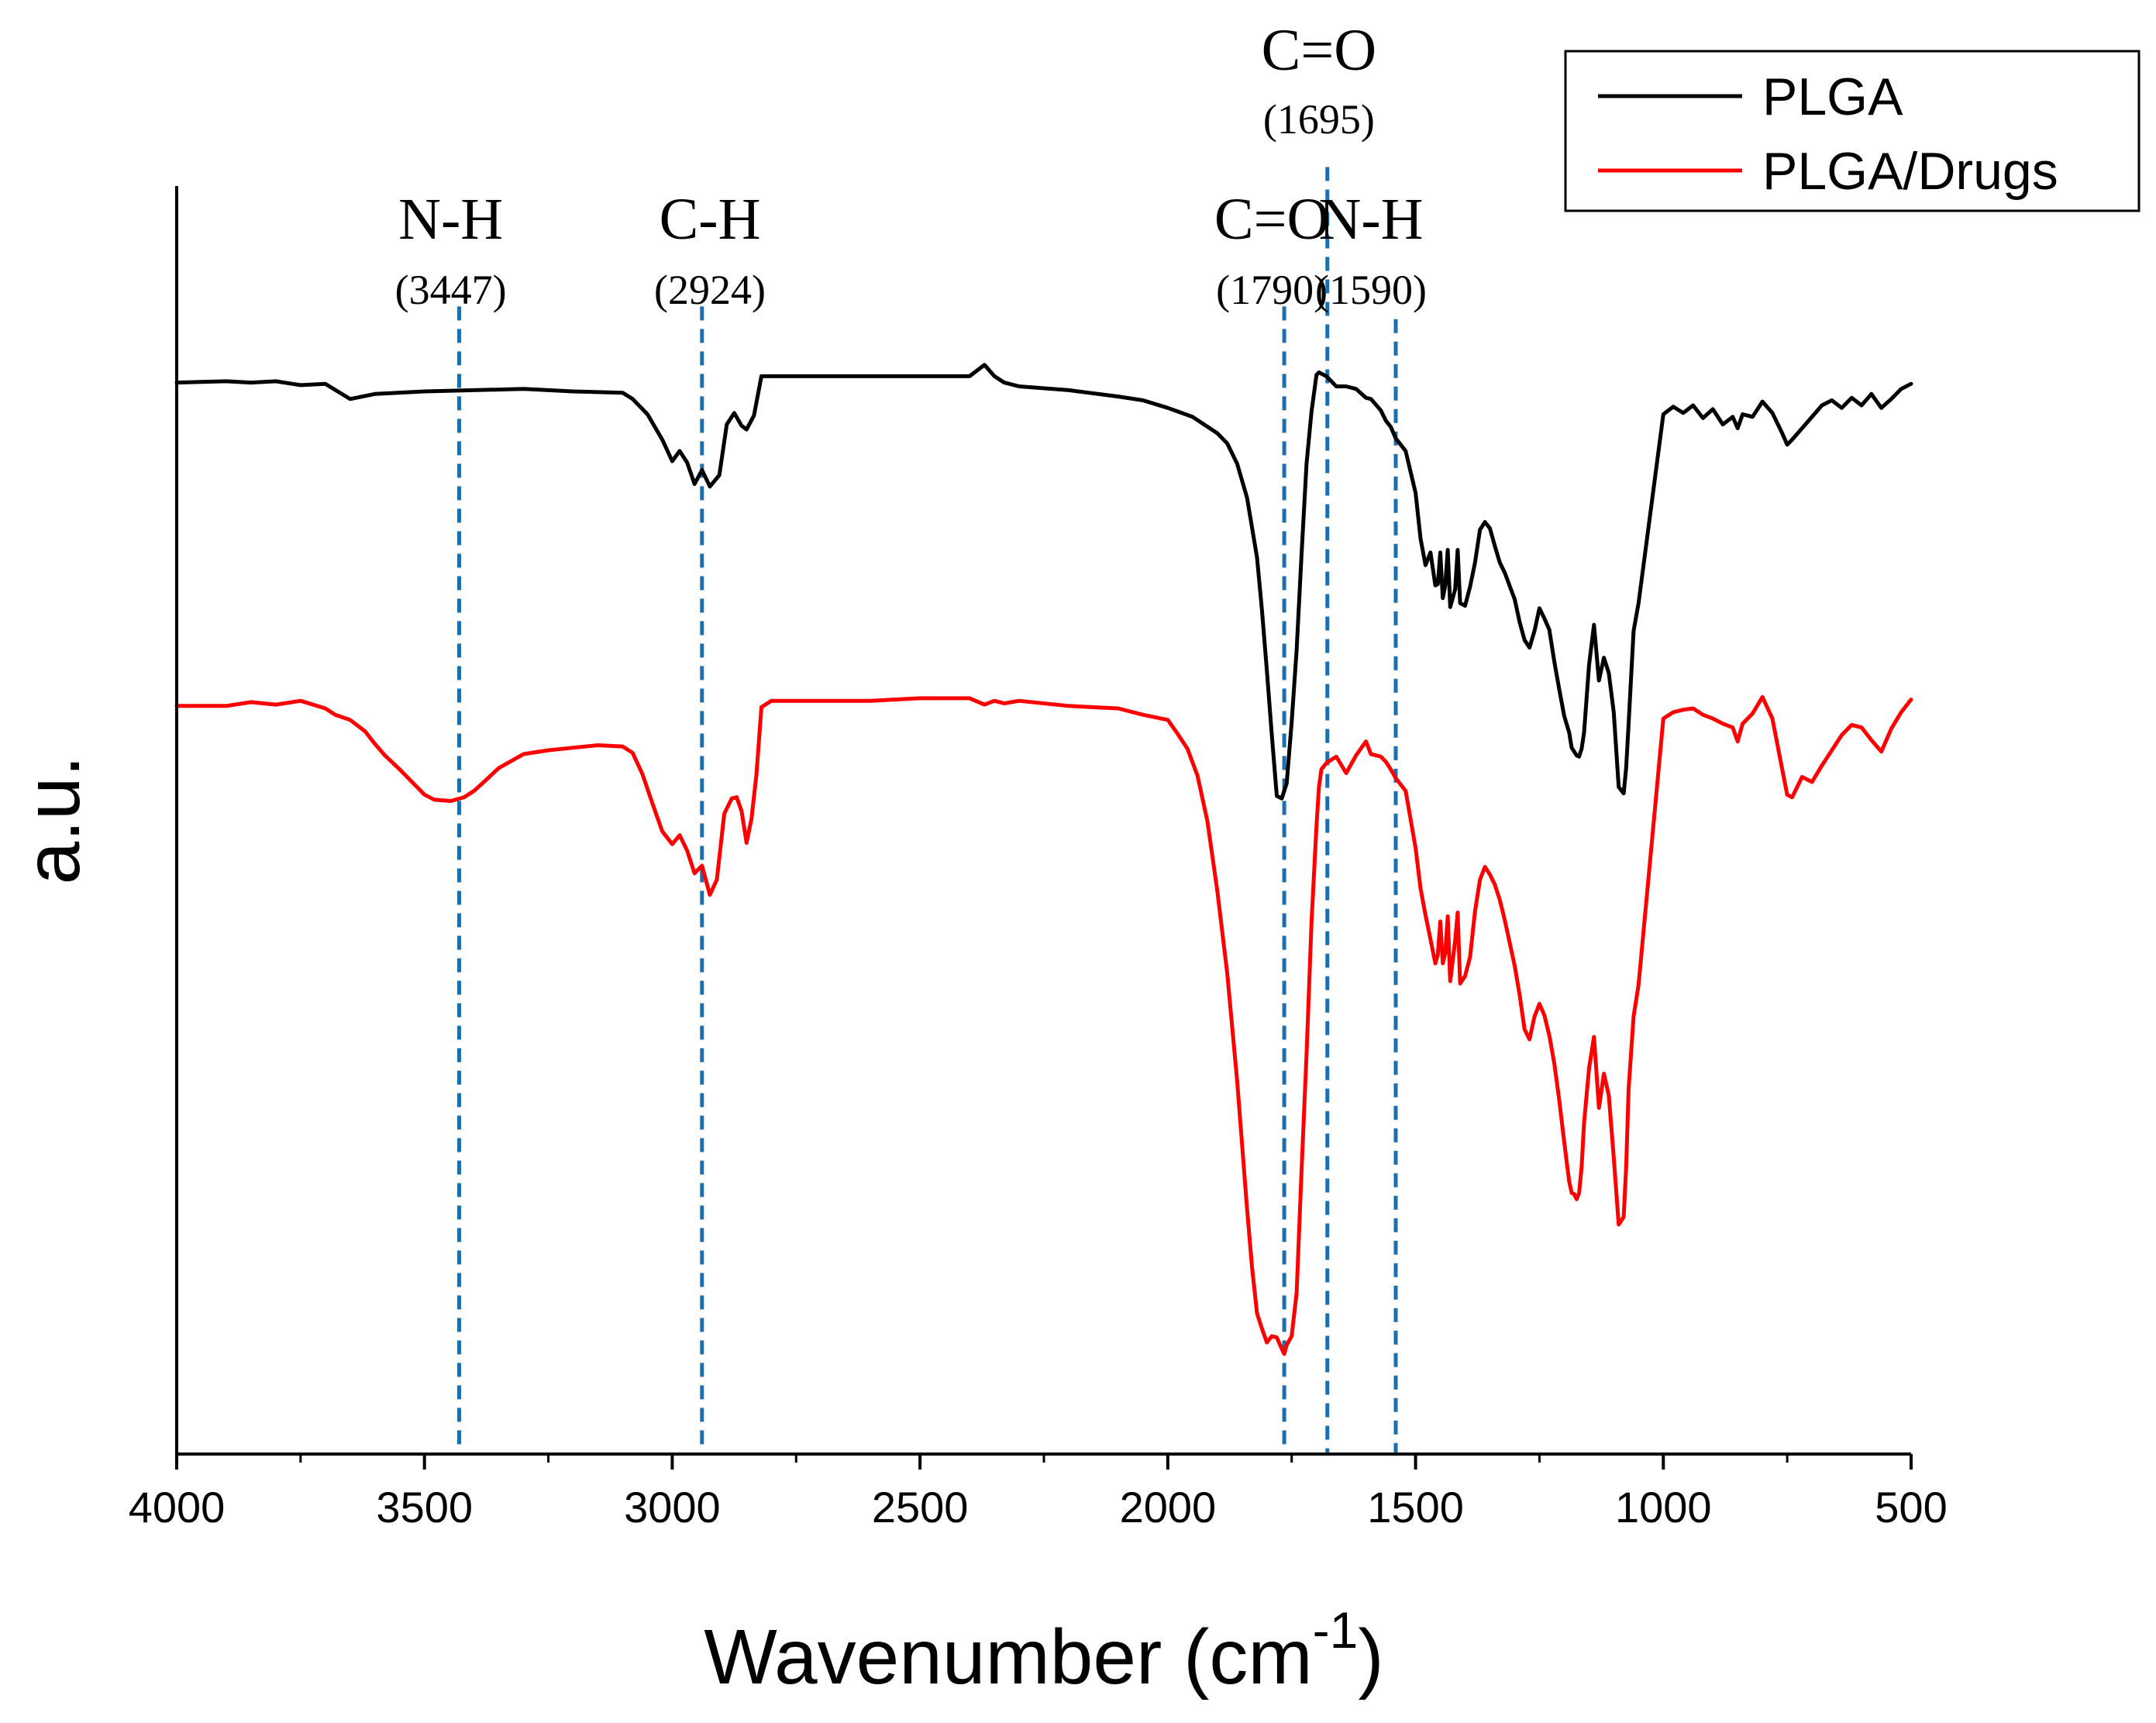 This screenshot has height=1723, width=2156. I want to click on legend-box, so click(1852, 131).